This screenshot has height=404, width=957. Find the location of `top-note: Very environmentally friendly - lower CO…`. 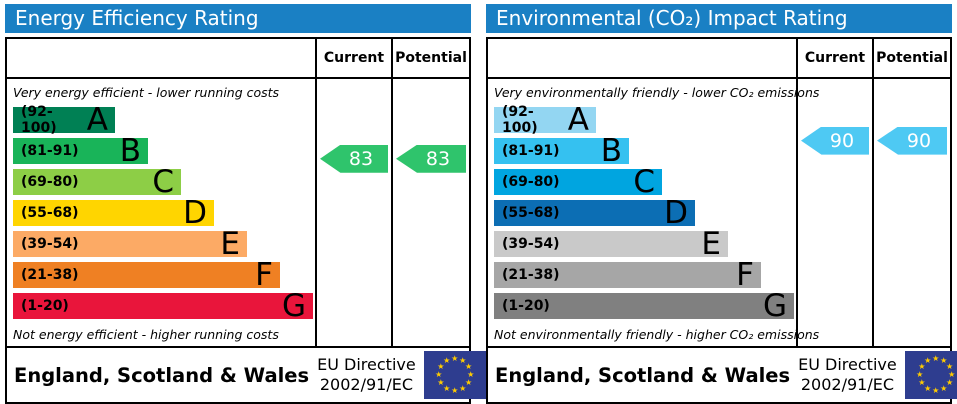

top-note: Very environmentally friendly - lower CO… is located at coordinates (657, 92).